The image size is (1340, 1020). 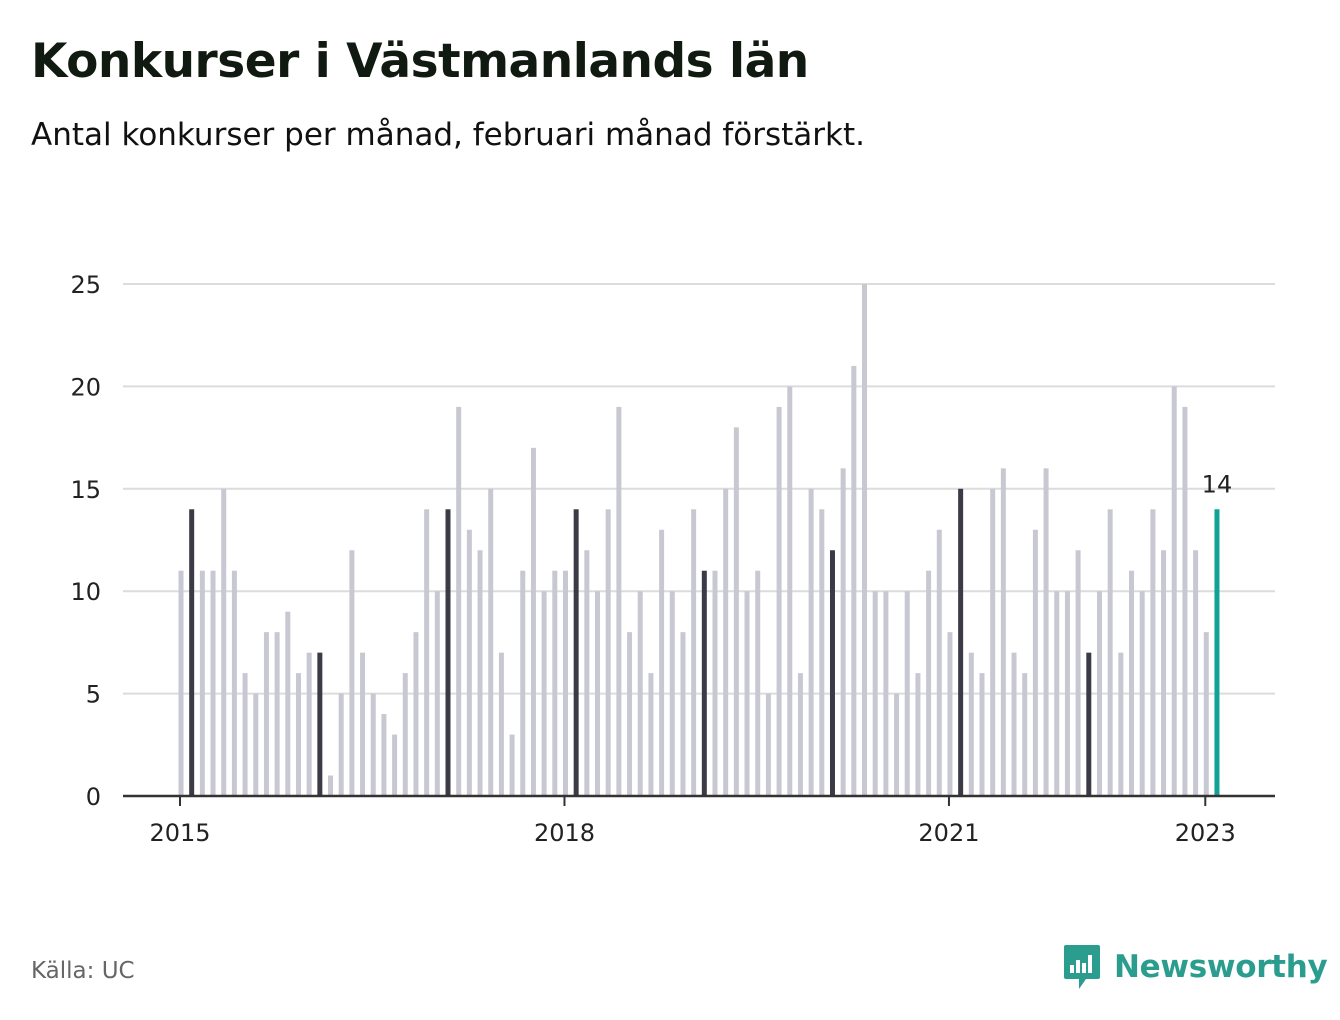 What do you see at coordinates (420, 61) in the screenshot?
I see `chart-title: Konkurser i Västmanlands län` at bounding box center [420, 61].